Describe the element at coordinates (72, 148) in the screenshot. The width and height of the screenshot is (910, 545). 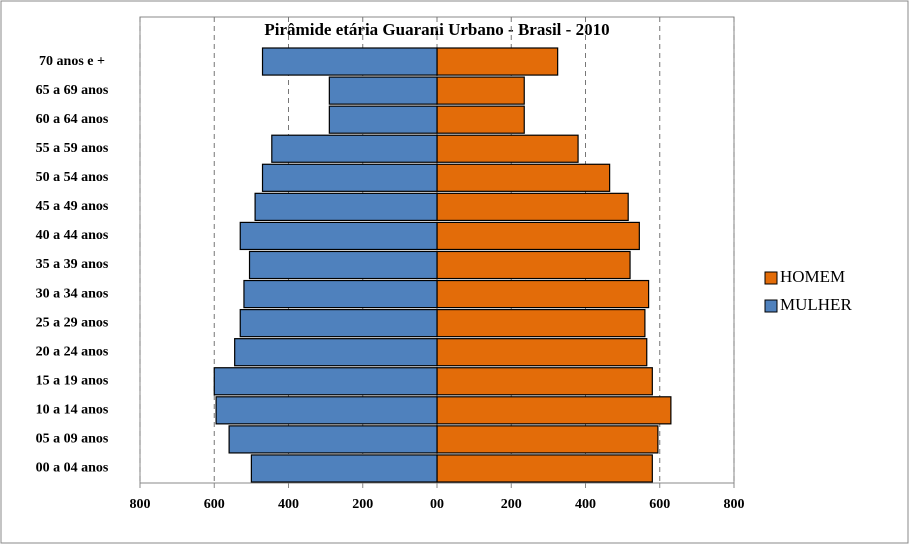
I see `y-tick-label: 55 a 59 anos` at that location.